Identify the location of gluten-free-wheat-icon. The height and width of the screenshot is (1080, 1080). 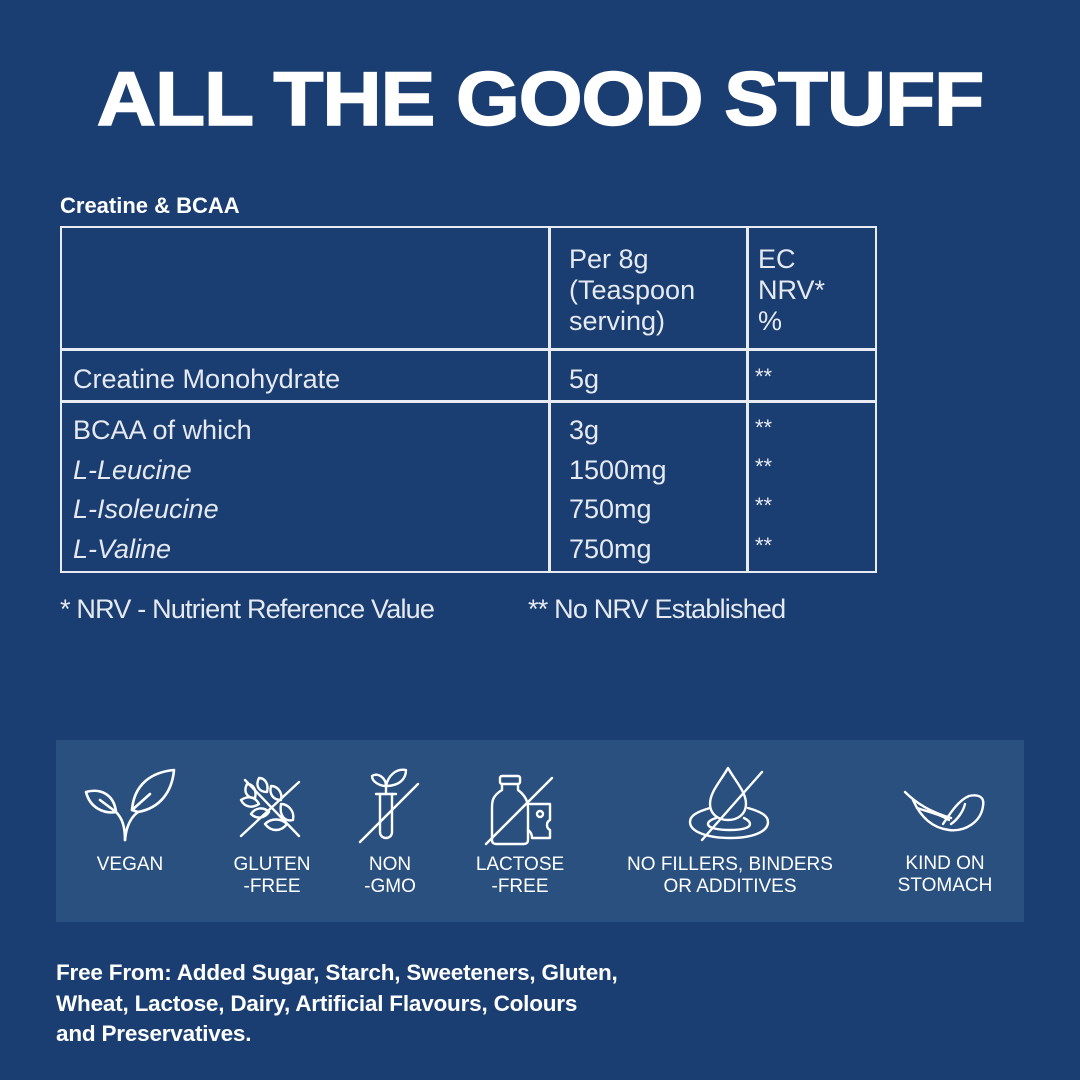
(270, 807).